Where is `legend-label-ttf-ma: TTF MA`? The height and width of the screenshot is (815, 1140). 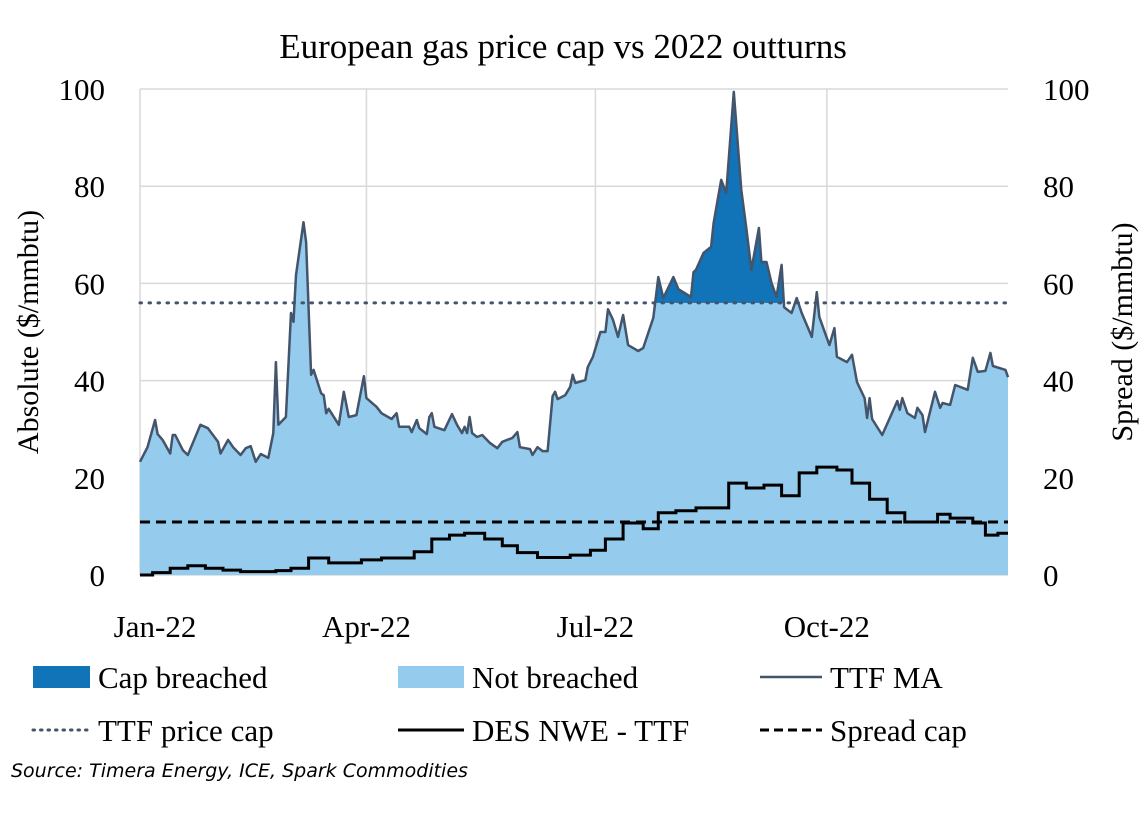 legend-label-ttf-ma: TTF MA is located at coordinates (886, 677).